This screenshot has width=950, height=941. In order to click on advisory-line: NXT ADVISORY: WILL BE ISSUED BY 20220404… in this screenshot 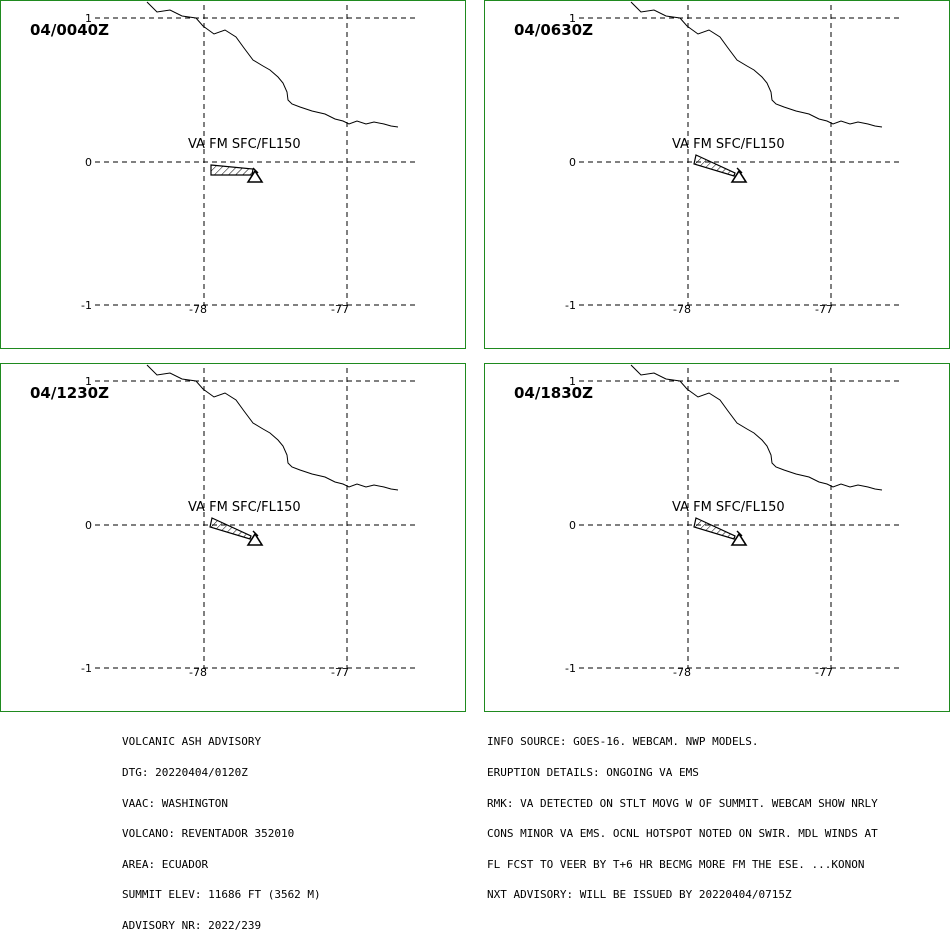, I will do `click(639, 895)`.